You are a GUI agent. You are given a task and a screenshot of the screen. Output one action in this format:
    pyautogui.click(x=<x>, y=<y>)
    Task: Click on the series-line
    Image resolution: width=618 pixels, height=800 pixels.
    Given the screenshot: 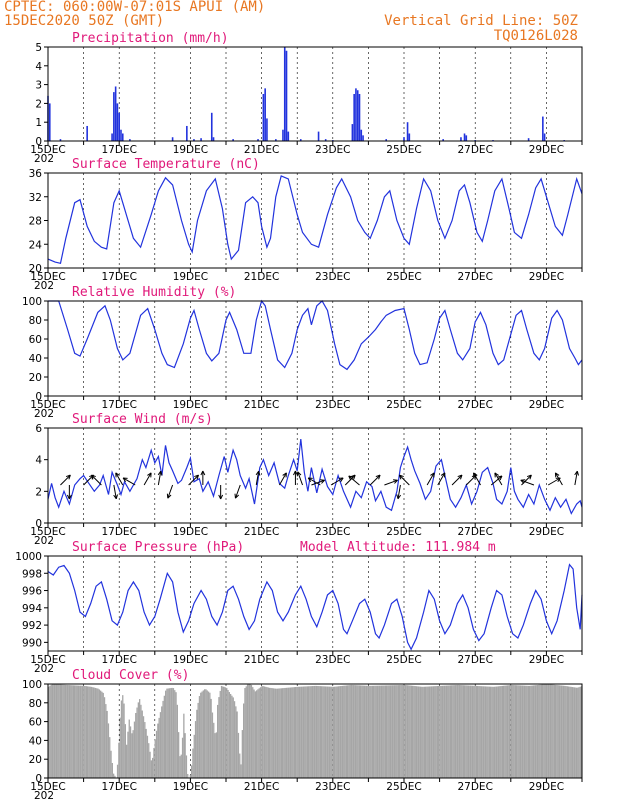 What is the action you would take?
    pyautogui.click(x=315, y=335)
    